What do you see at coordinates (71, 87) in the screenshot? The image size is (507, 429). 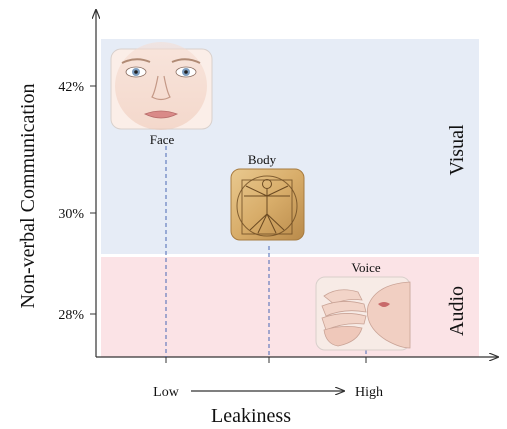 I see `y-tick-label: 42%` at bounding box center [71, 87].